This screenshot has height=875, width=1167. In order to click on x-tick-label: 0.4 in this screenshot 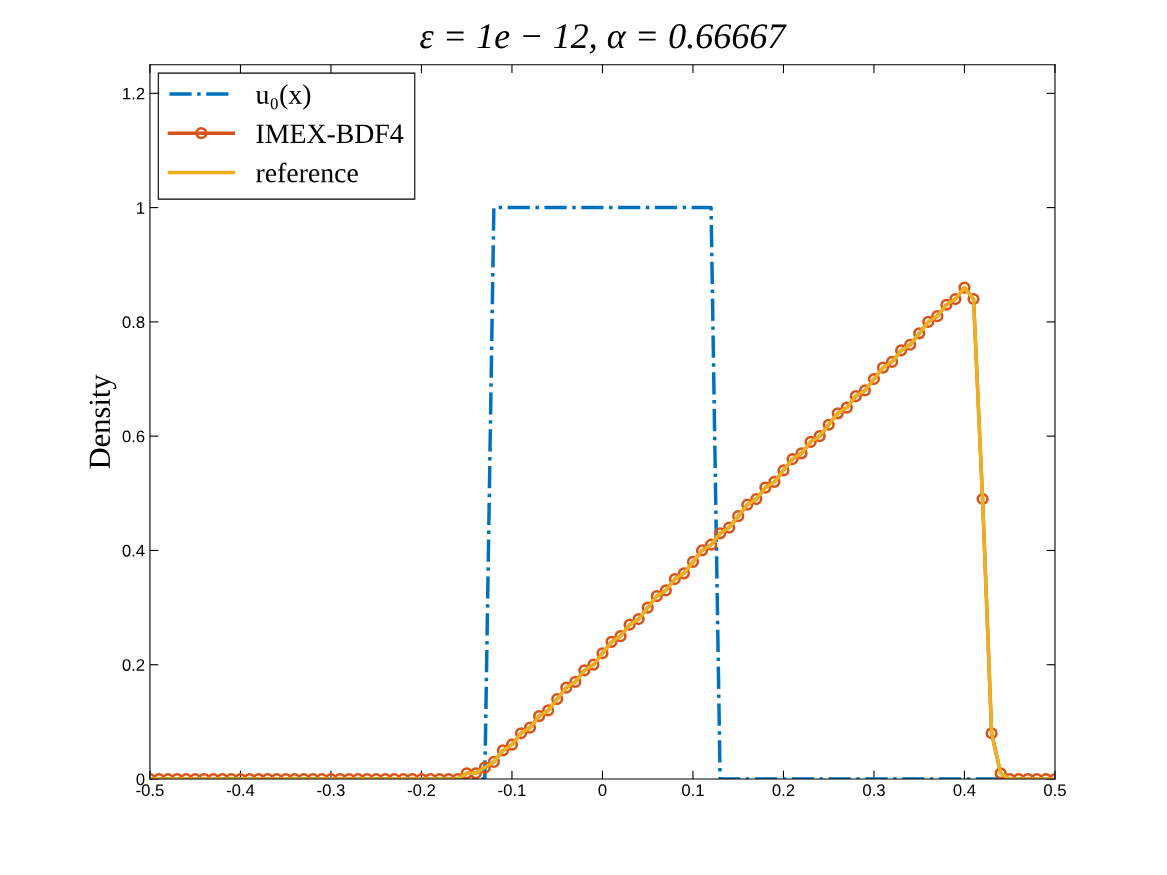, I will do `click(964, 790)`.